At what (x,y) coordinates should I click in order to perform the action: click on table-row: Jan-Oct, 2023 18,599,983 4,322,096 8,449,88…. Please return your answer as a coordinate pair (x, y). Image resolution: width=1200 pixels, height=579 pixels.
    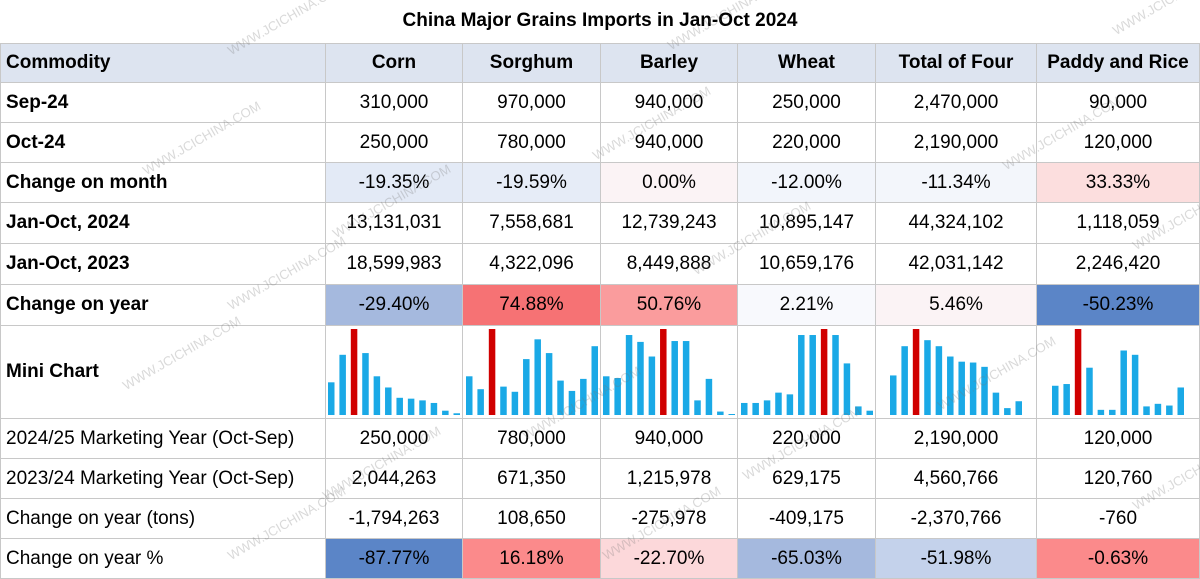
    Looking at the image, I should click on (600, 264).